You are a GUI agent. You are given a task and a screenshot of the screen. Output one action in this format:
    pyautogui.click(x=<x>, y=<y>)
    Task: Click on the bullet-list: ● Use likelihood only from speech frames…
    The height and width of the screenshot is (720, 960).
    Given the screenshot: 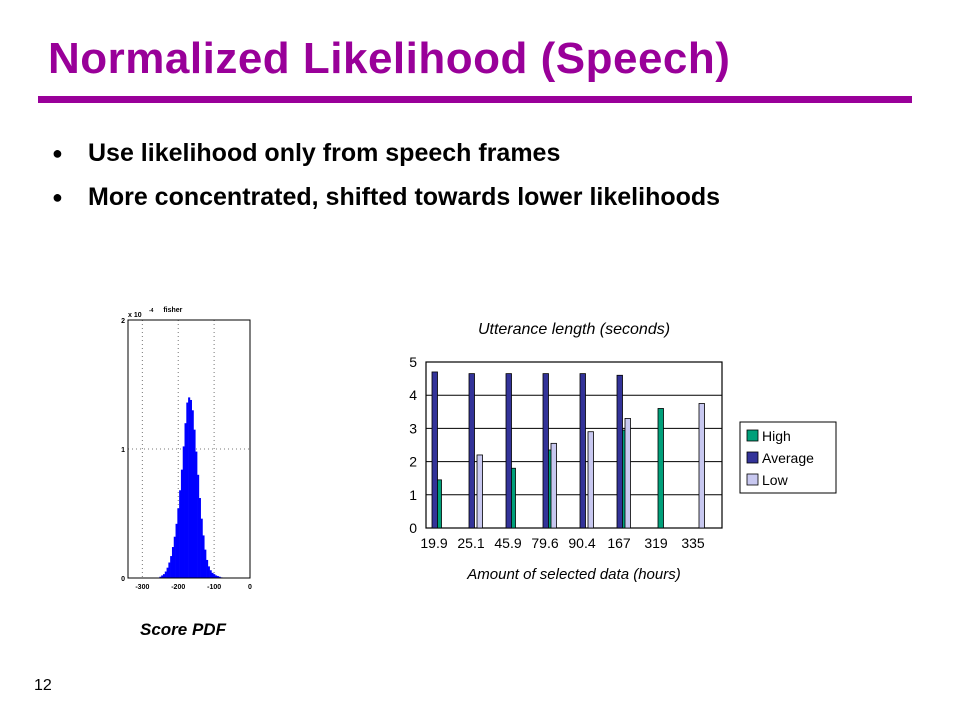 What is the action you would take?
    pyautogui.click(x=400, y=180)
    